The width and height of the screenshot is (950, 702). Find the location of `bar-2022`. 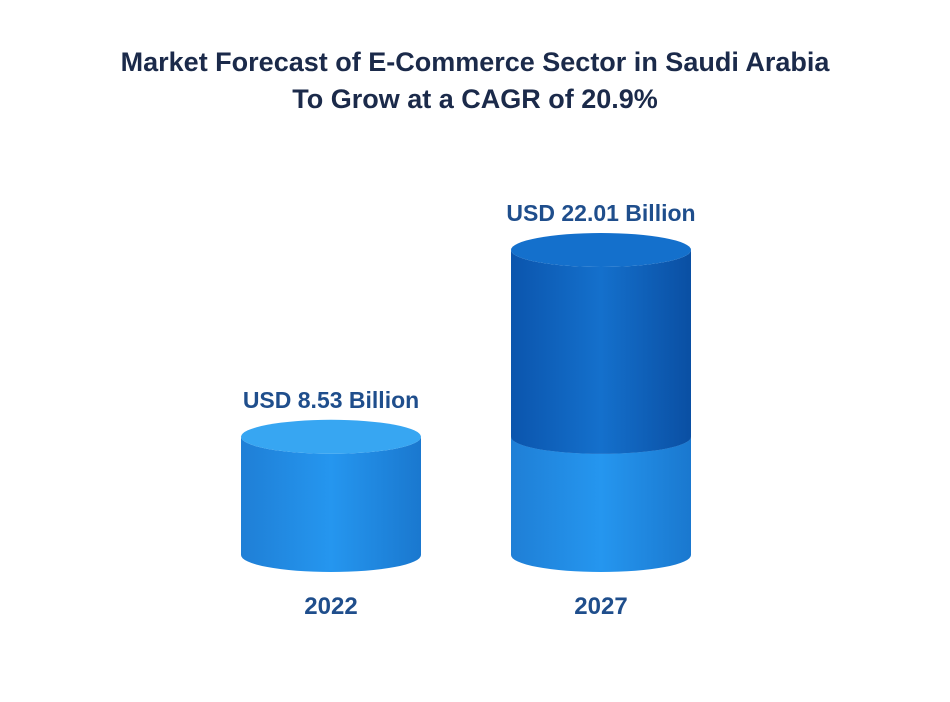

bar-2022 is located at coordinates (331, 495).